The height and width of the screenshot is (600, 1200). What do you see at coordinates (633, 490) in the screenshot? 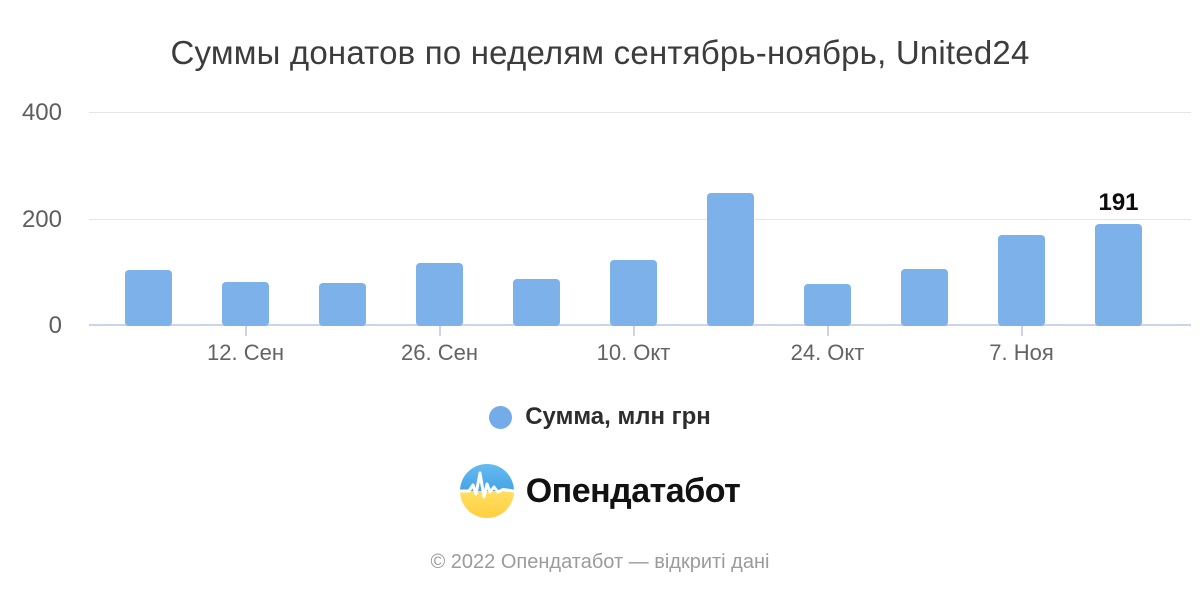
I see `logo-text: Опендатабот` at bounding box center [633, 490].